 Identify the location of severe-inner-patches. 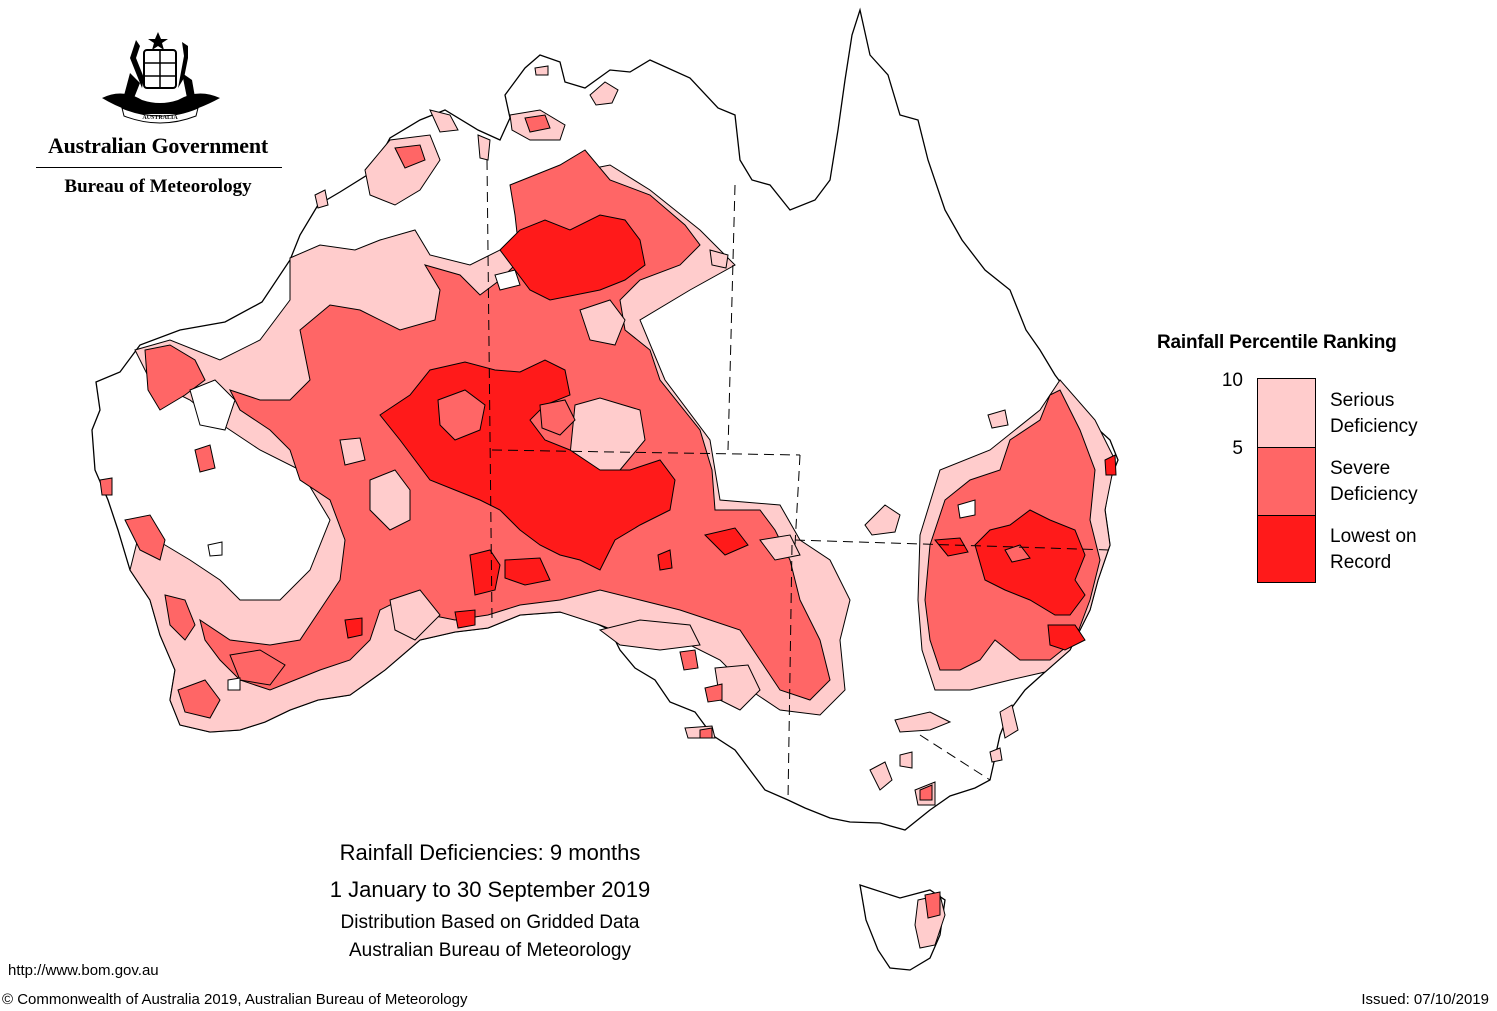
(734, 476).